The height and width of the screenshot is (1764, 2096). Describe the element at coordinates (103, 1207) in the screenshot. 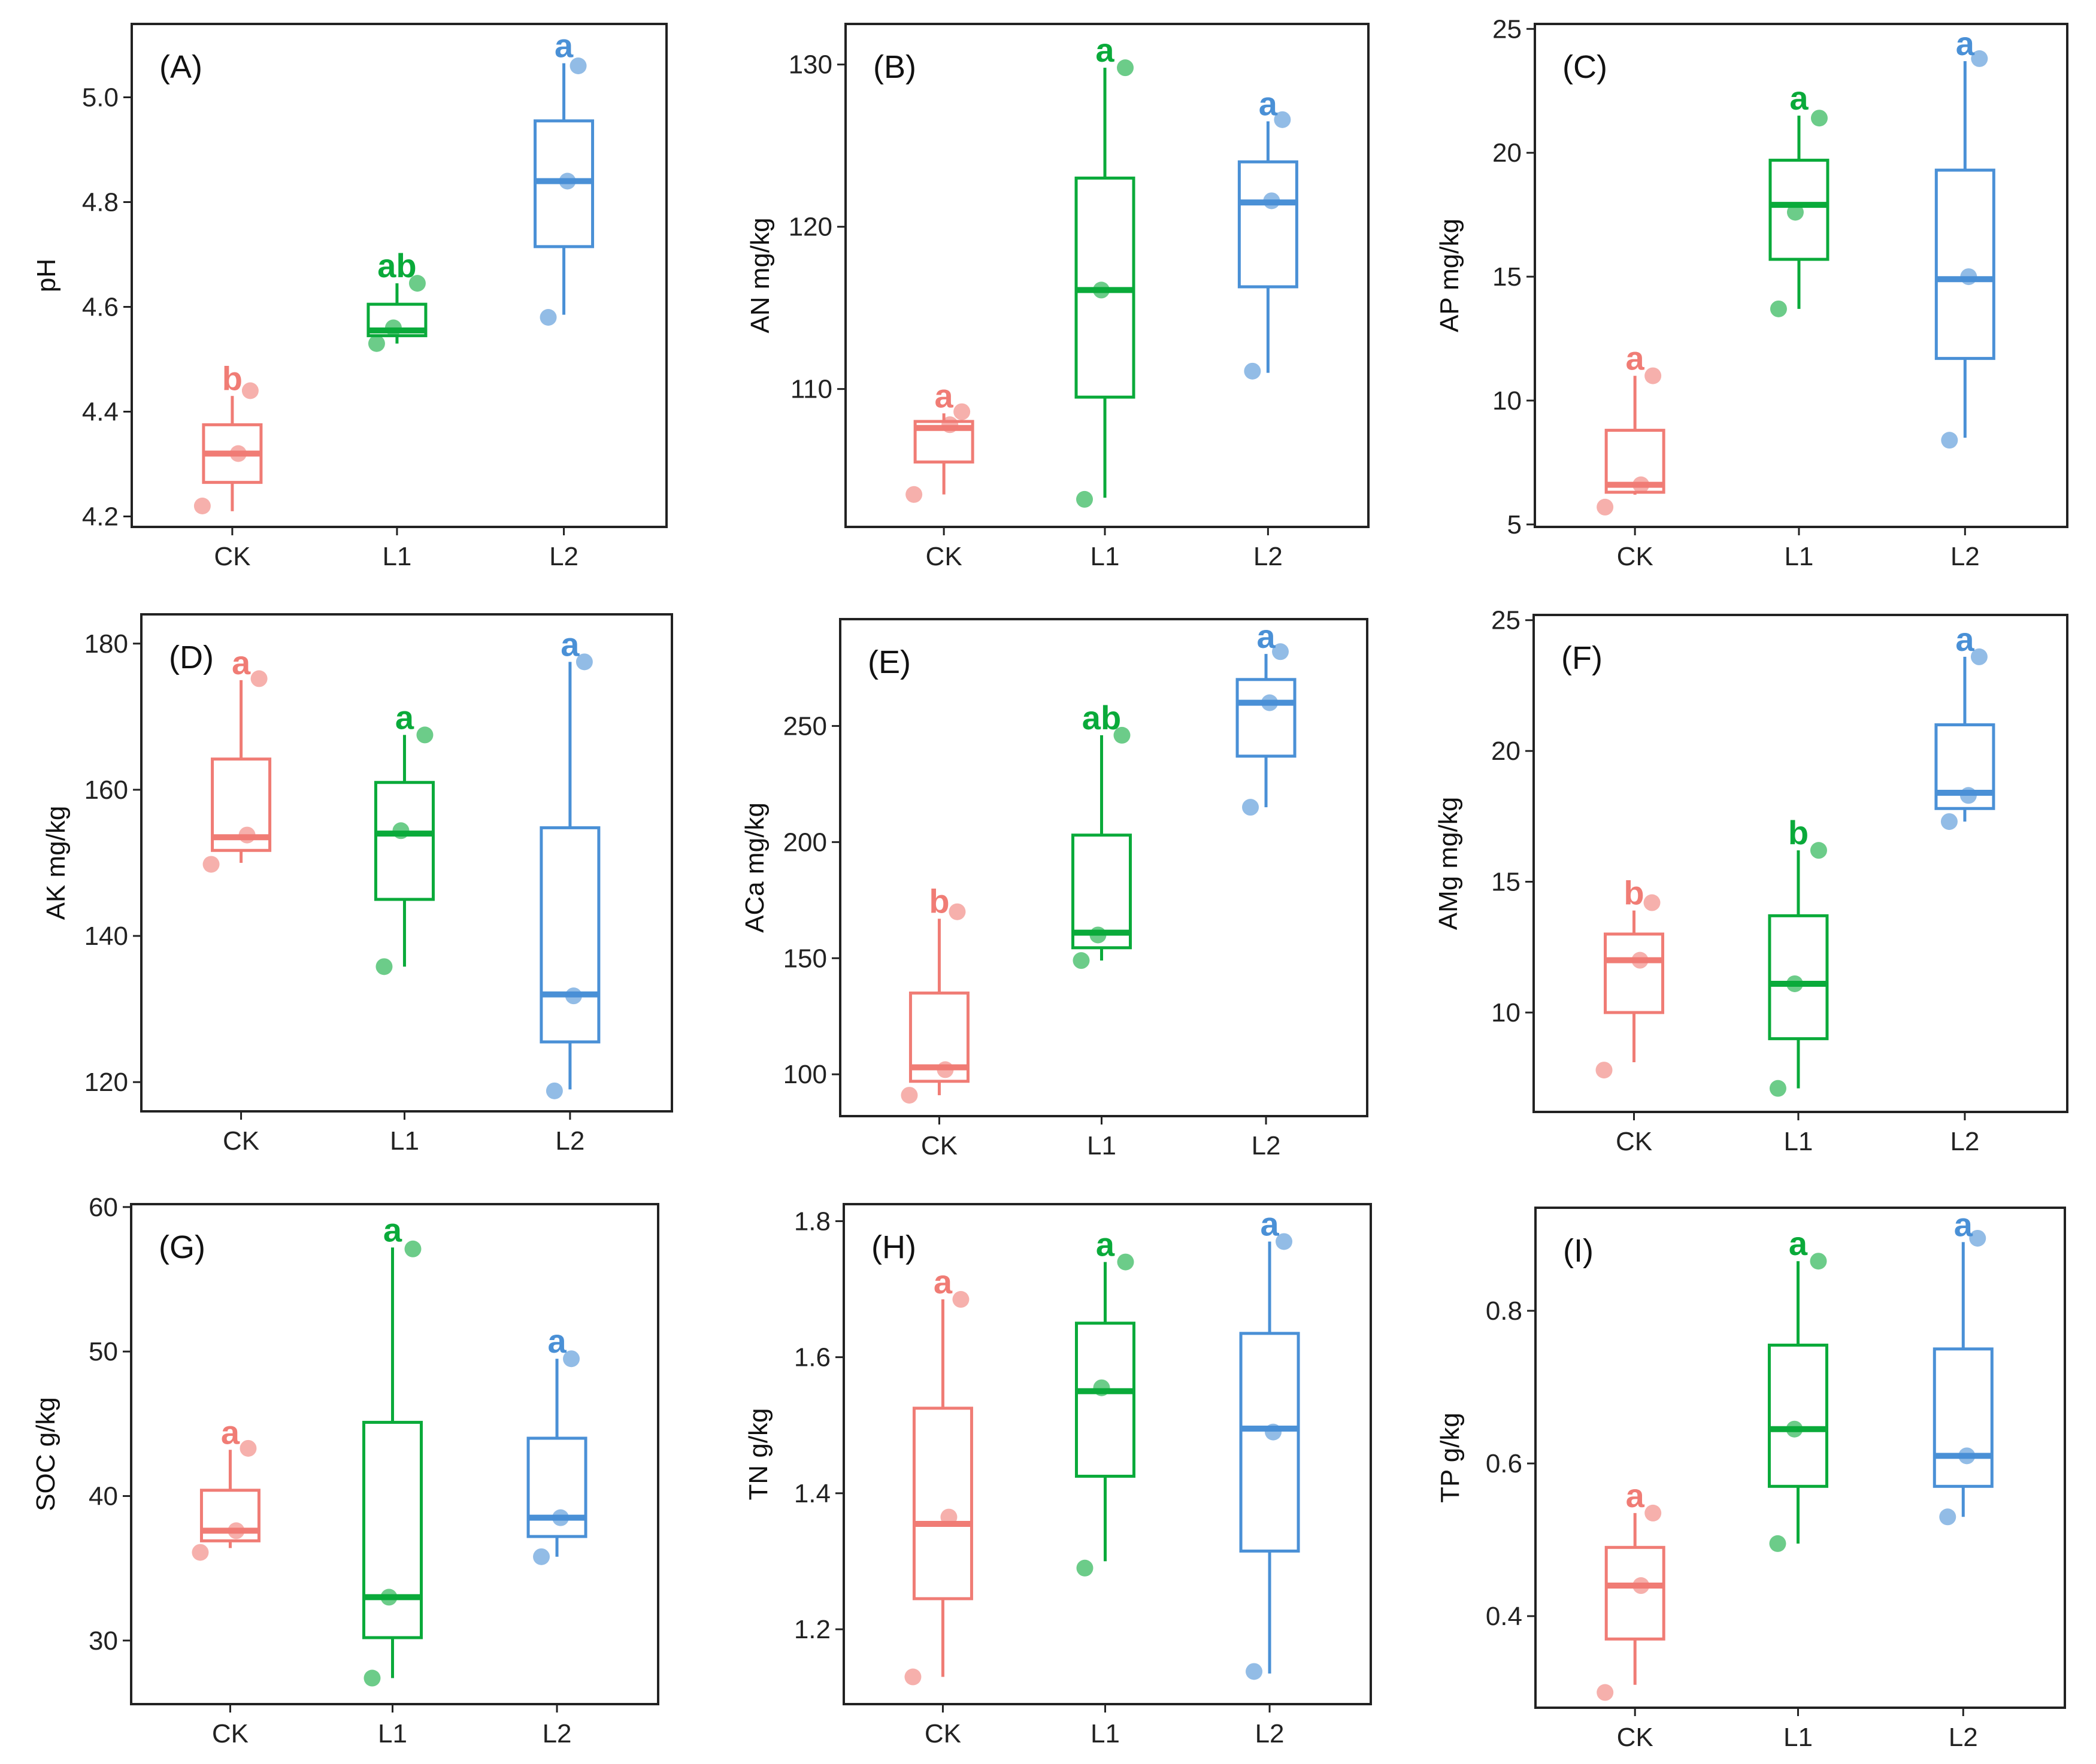

I see `y-tick-label: 60` at that location.